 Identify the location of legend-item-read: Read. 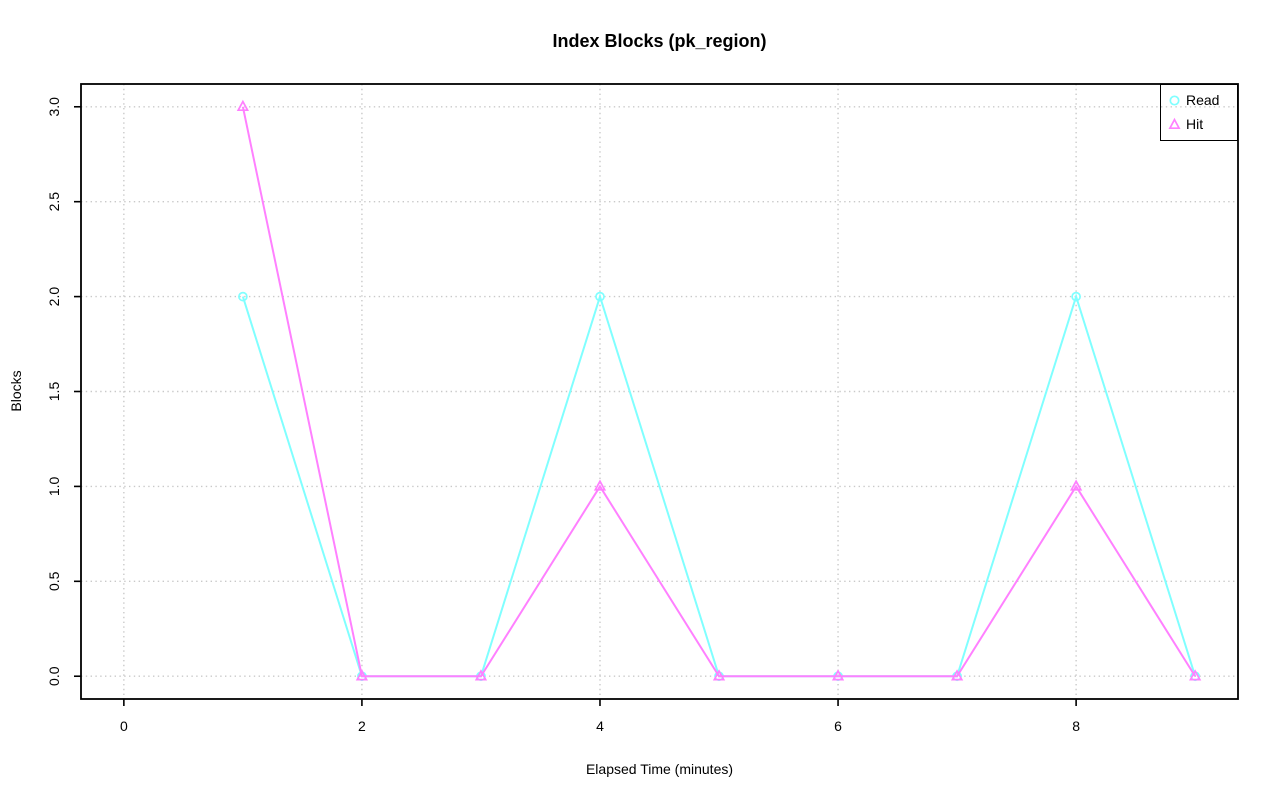
(1202, 100).